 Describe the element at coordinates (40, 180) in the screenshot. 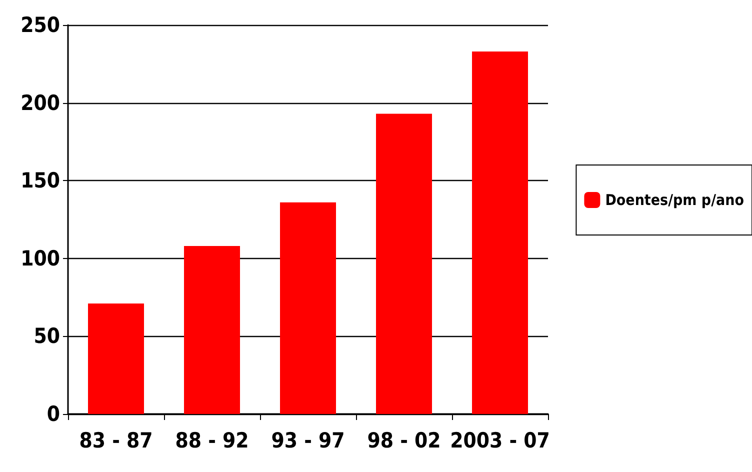

I see `y-tick-label: 150` at that location.